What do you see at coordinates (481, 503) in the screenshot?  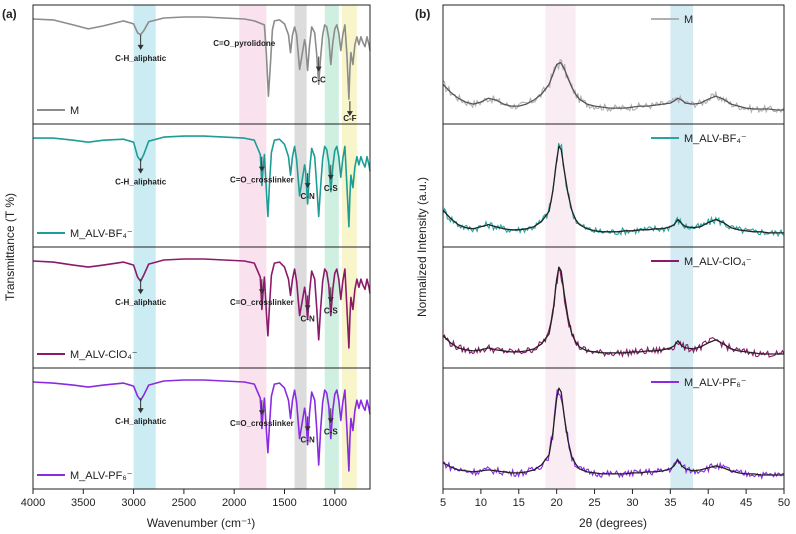 I see `x-tick-label-10: 10` at bounding box center [481, 503].